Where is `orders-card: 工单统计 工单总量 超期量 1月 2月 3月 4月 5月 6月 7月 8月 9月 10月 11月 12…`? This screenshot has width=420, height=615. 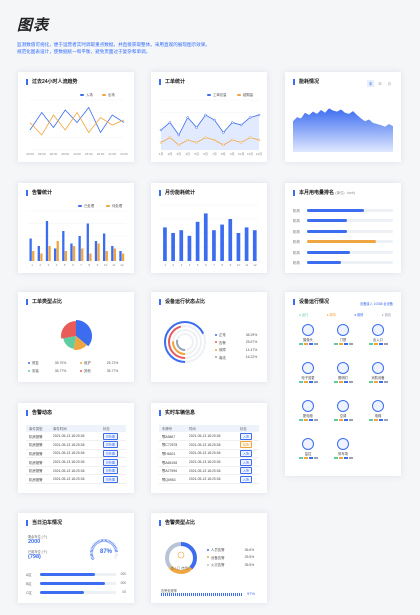 orders-card: 工单统计 工单总量 超期量 1月 2月 3月 4月 5月 6月 7月 8月 9月 10月 11月 12… is located at coordinates (209, 117).